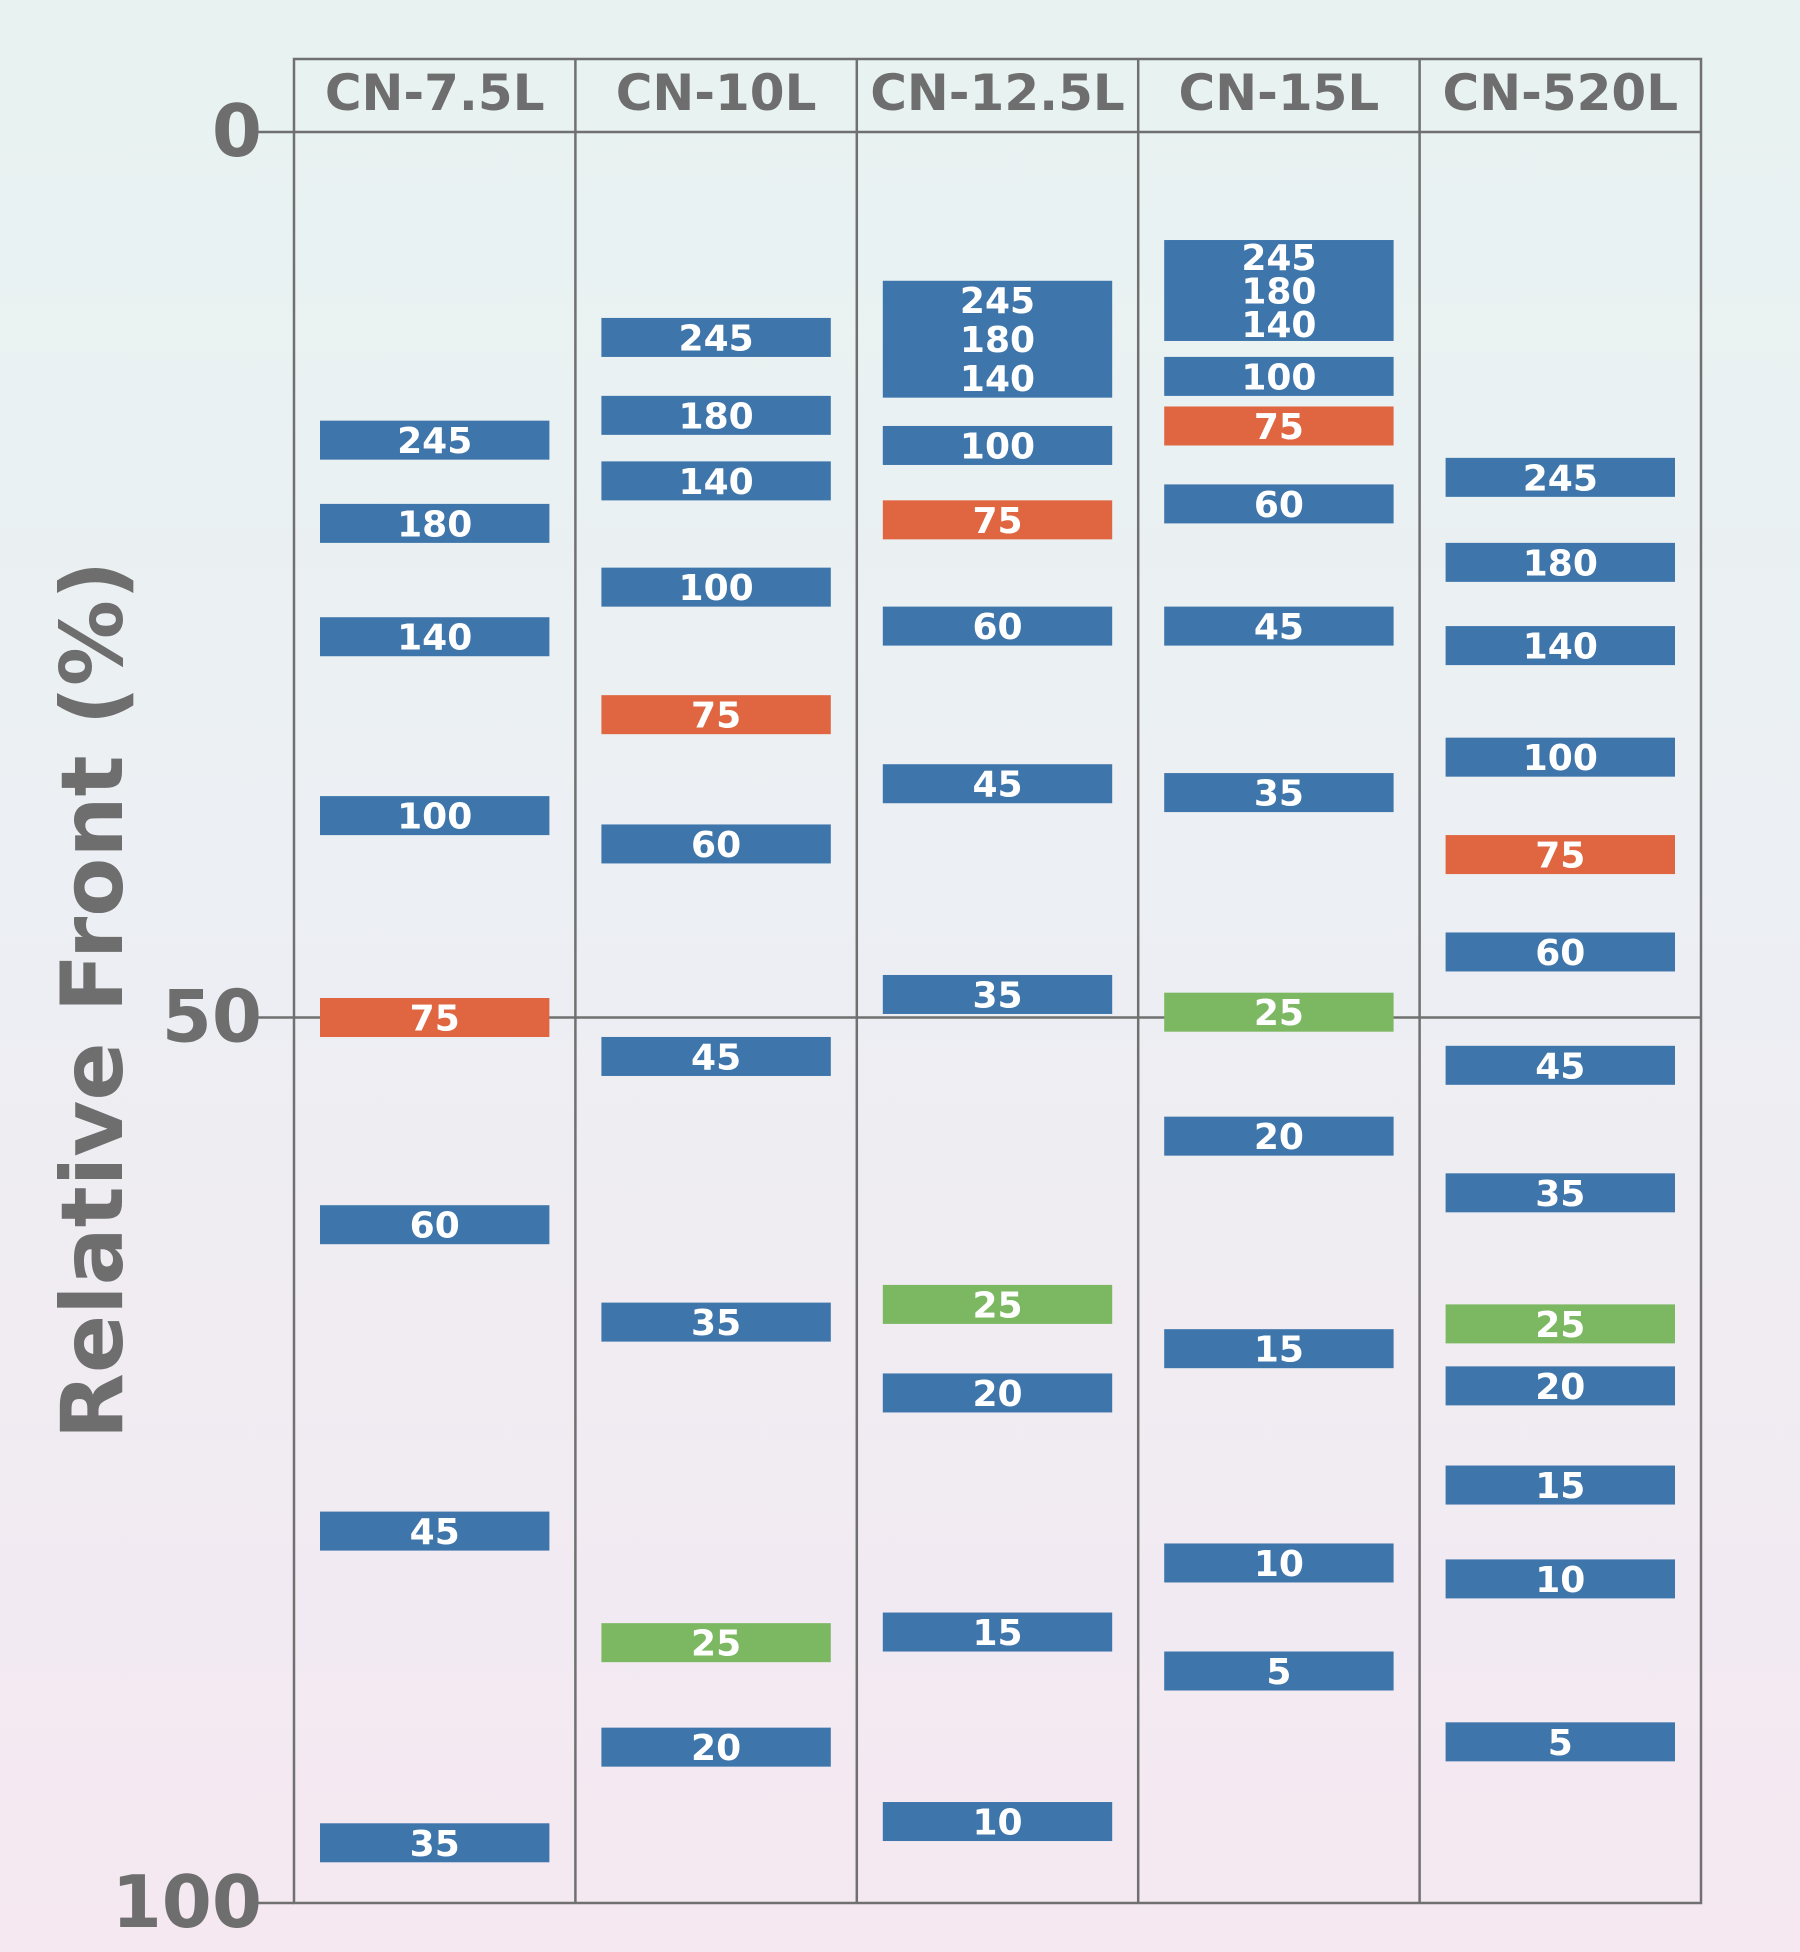 This screenshot has height=1952, width=1800. What do you see at coordinates (237, 131) in the screenshot?
I see `y-tick-label: 0` at bounding box center [237, 131].